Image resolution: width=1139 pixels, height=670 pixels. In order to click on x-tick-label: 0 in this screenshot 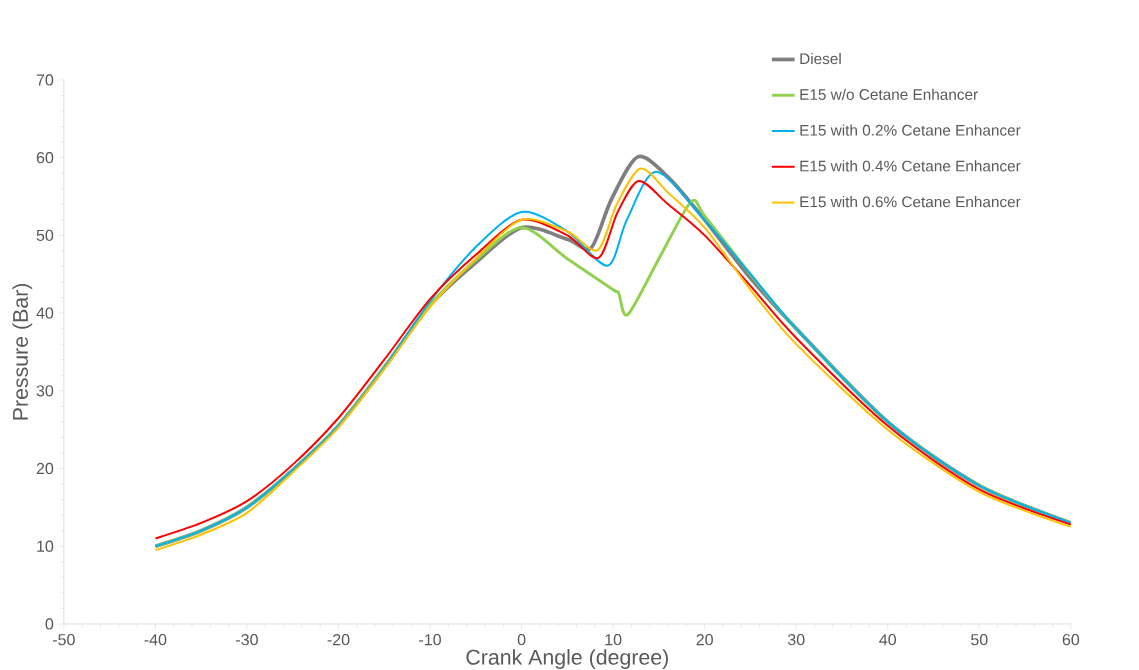, I will do `click(521, 639)`.